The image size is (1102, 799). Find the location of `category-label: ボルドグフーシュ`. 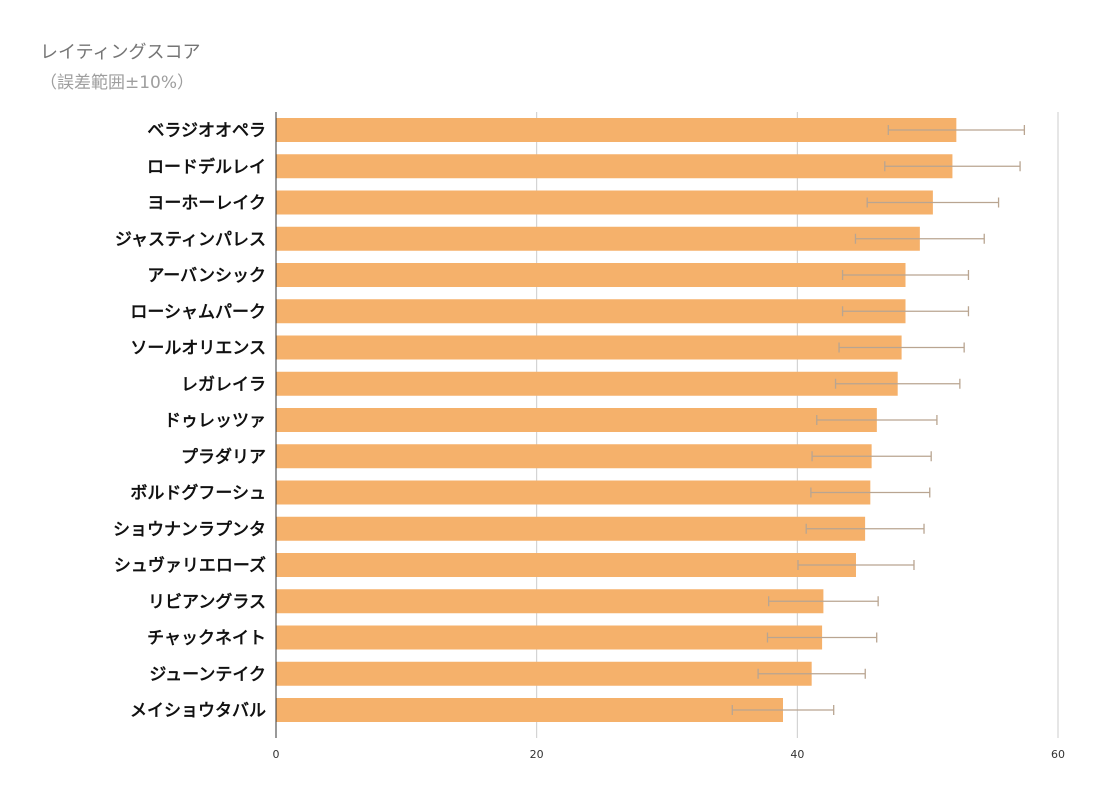

category-label: ボルドグフーシュ is located at coordinates (198, 493).